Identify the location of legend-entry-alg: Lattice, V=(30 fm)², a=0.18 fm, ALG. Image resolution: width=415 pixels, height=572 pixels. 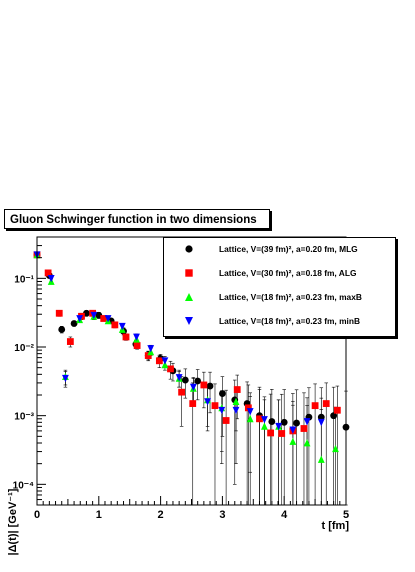
(279, 273).